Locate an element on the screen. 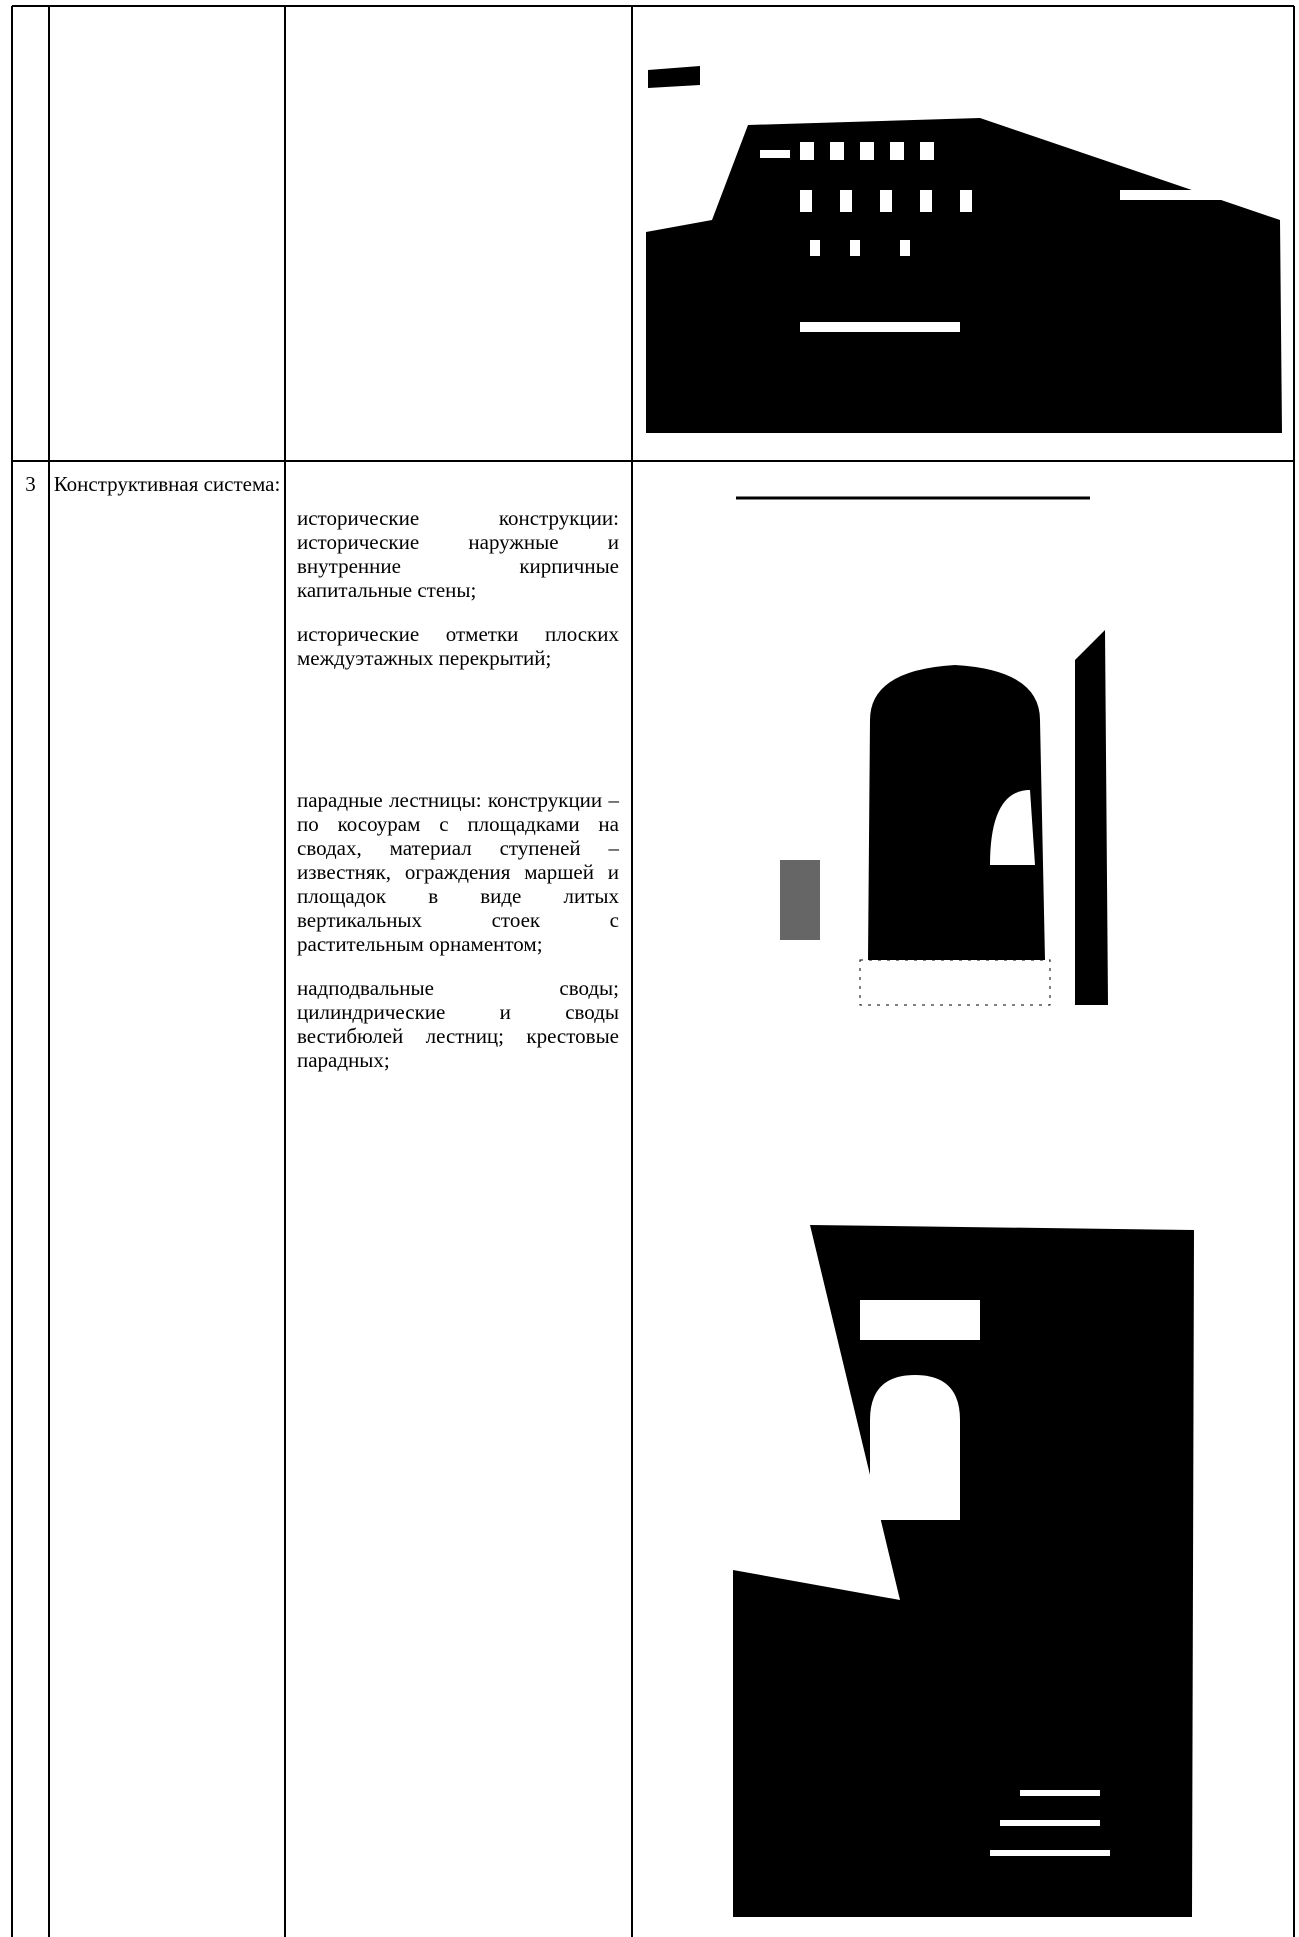  row-label: Конструктивная система: is located at coordinates (167, 484).